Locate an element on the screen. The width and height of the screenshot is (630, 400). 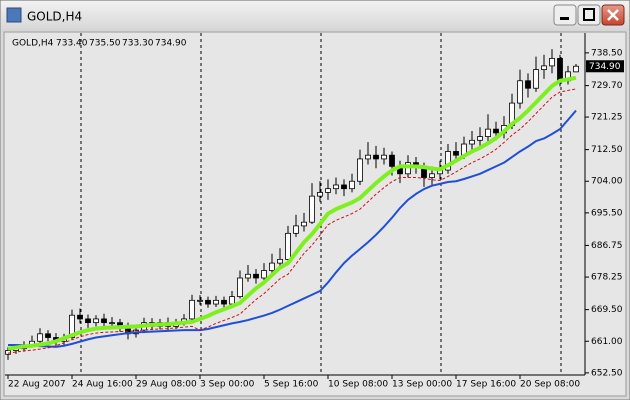
last-price-box is located at coordinates (605, 66).